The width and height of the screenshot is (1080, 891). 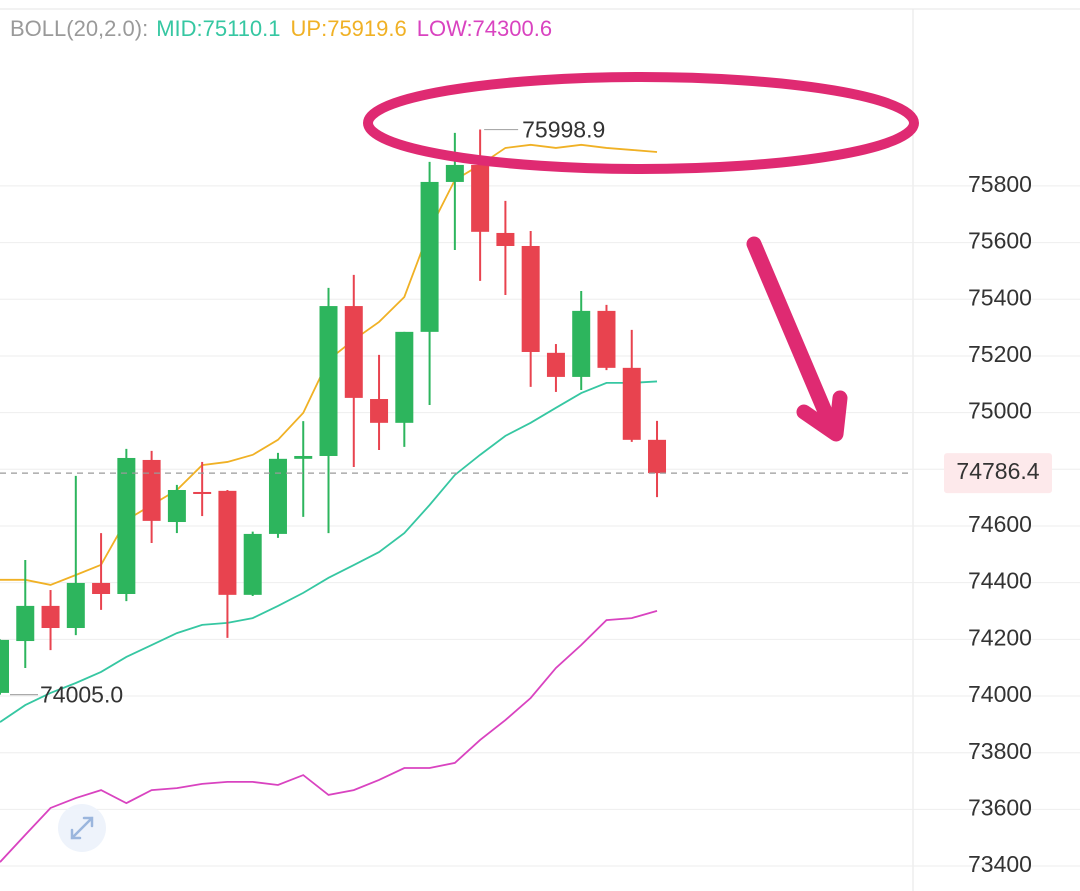 What do you see at coordinates (563, 130) in the screenshot?
I see `max-label: 75998.9` at bounding box center [563, 130].